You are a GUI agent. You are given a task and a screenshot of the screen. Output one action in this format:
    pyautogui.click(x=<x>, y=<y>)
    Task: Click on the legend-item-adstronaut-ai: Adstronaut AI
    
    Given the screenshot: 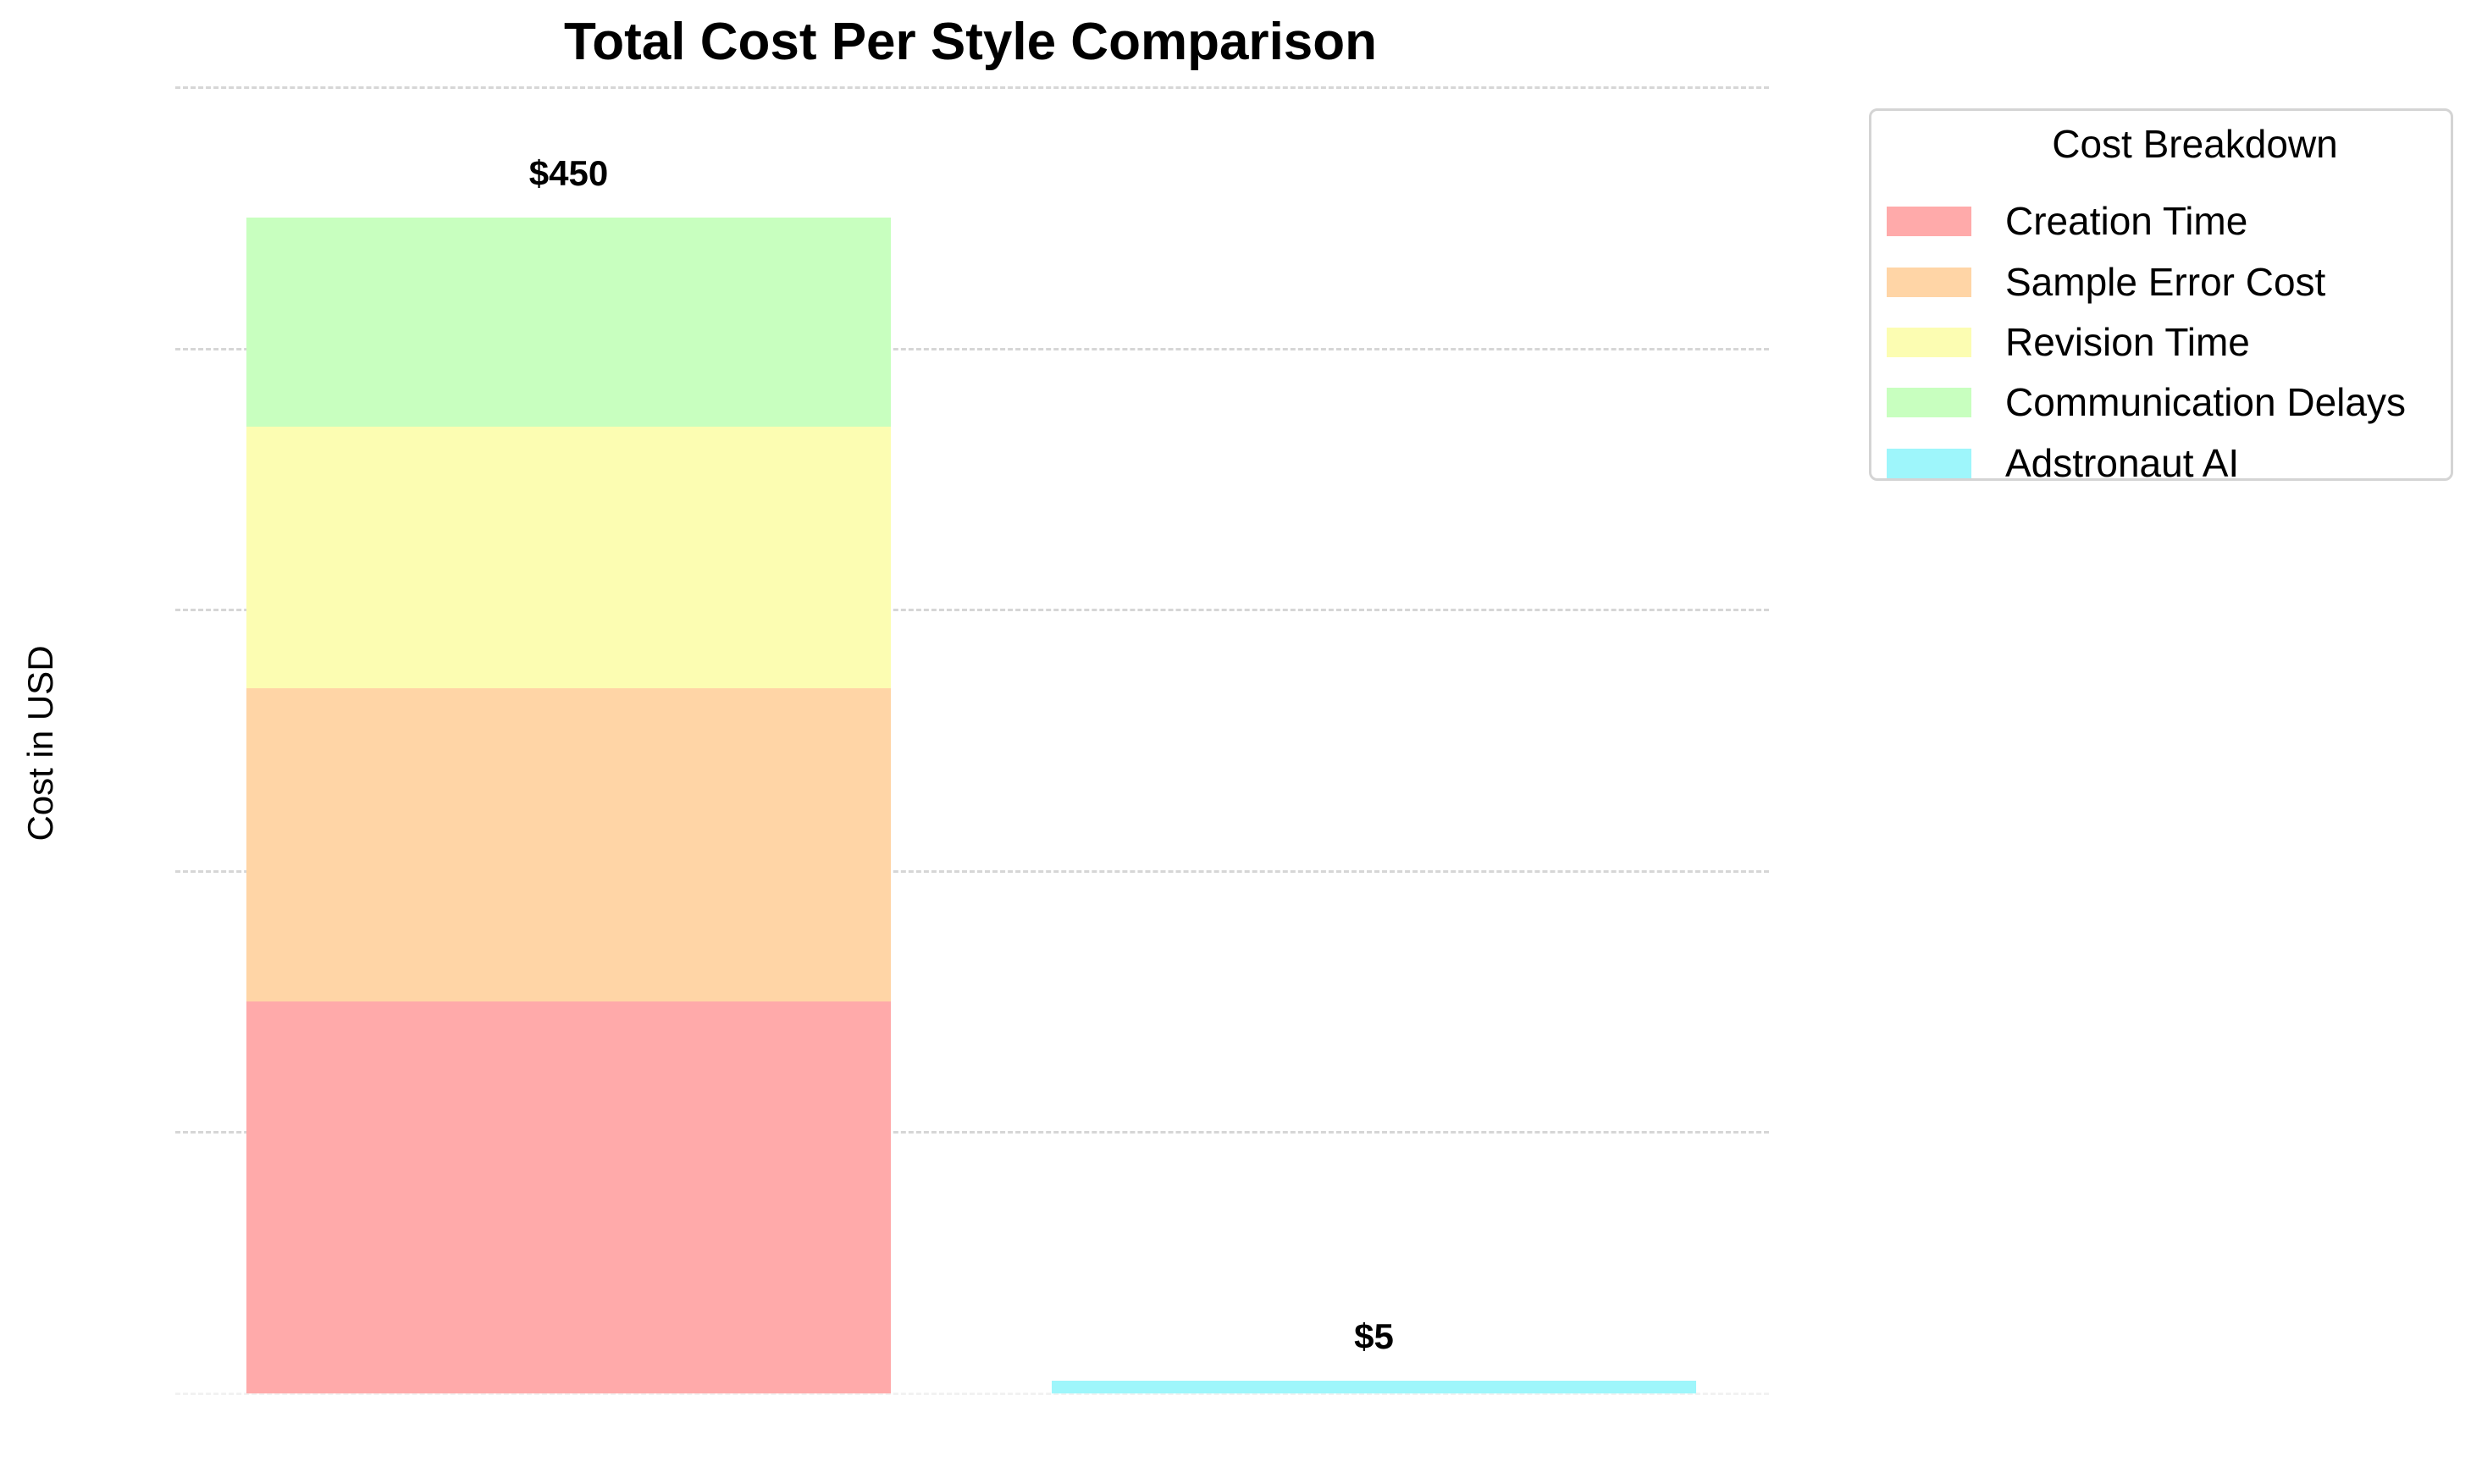 What is the action you would take?
    pyautogui.click(x=2063, y=463)
    